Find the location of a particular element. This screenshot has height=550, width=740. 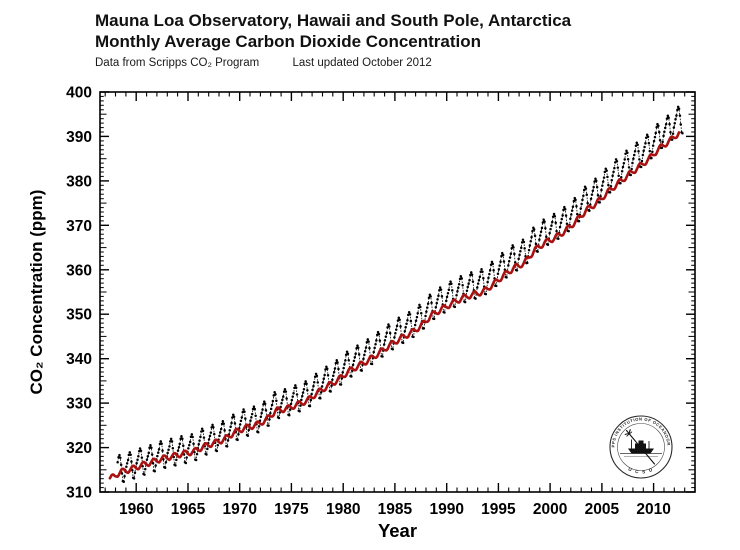

svg-text: U C S D is located at coordinates (640, 470).